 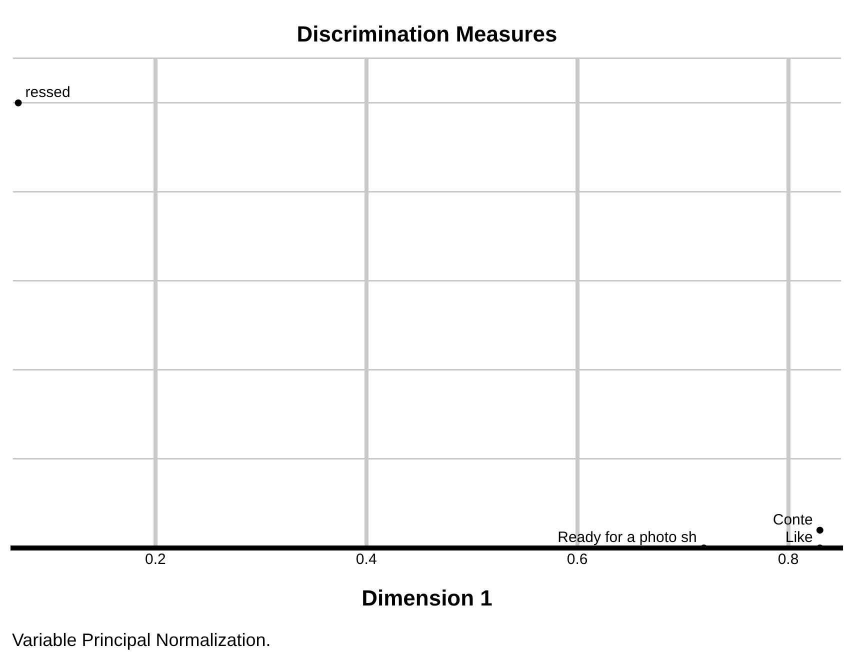 I want to click on x-tick-label: 0.4, so click(x=366, y=559).